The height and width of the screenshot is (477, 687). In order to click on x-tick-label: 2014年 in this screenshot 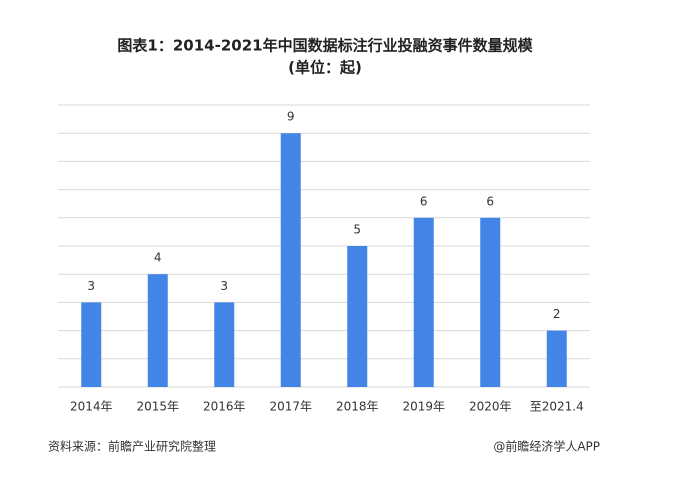, I will do `click(91, 407)`.